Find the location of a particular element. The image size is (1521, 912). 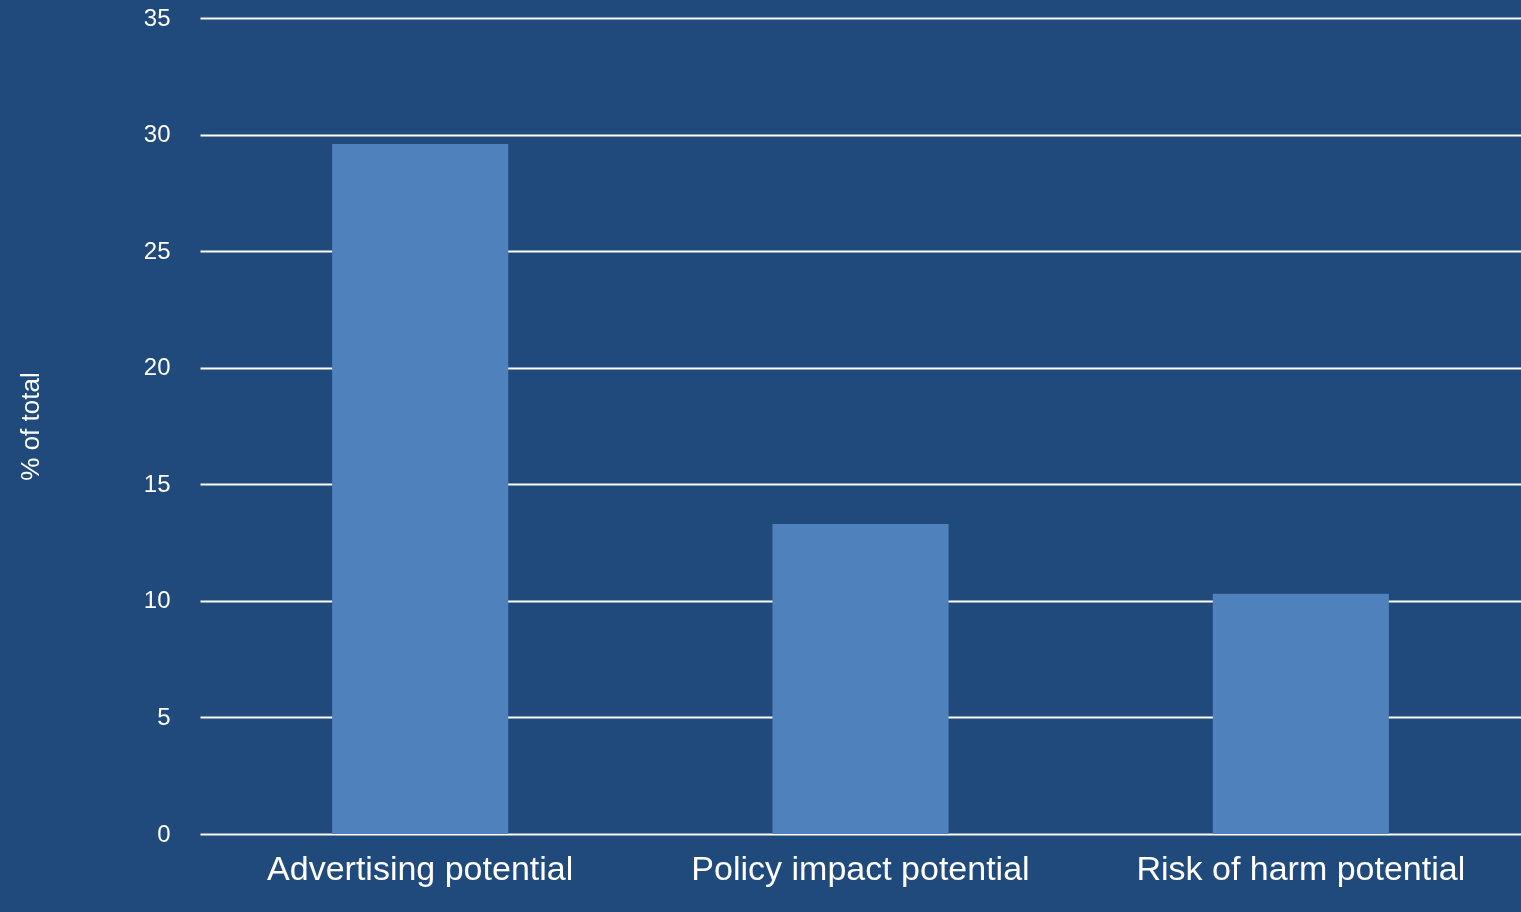

x-tick-label: Risk of harm potential is located at coordinates (1301, 867).